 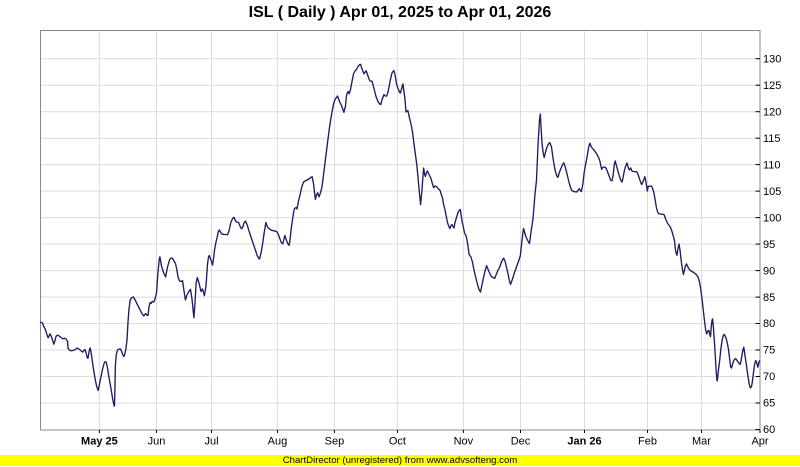 I want to click on svg-text: 85, so click(x=769, y=298).